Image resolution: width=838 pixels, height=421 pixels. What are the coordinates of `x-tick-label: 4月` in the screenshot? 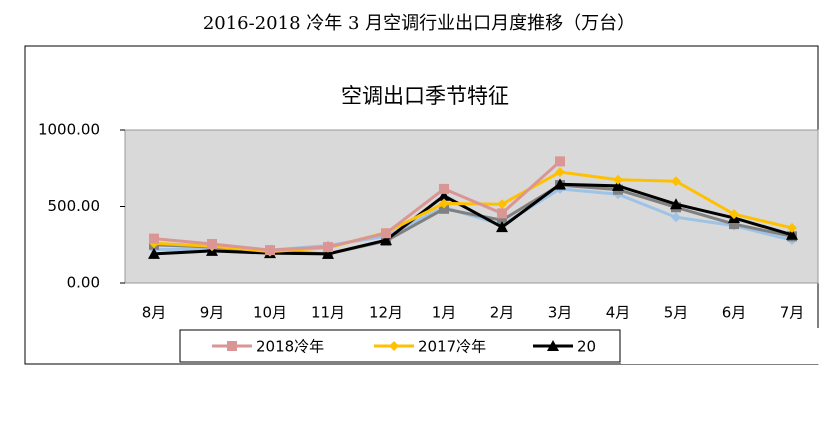 It's located at (618, 313).